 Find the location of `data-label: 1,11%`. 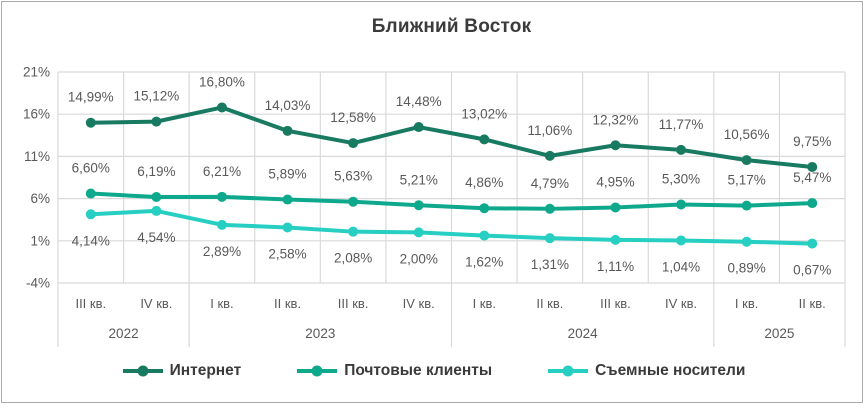

data-label: 1,11% is located at coordinates (615, 266).